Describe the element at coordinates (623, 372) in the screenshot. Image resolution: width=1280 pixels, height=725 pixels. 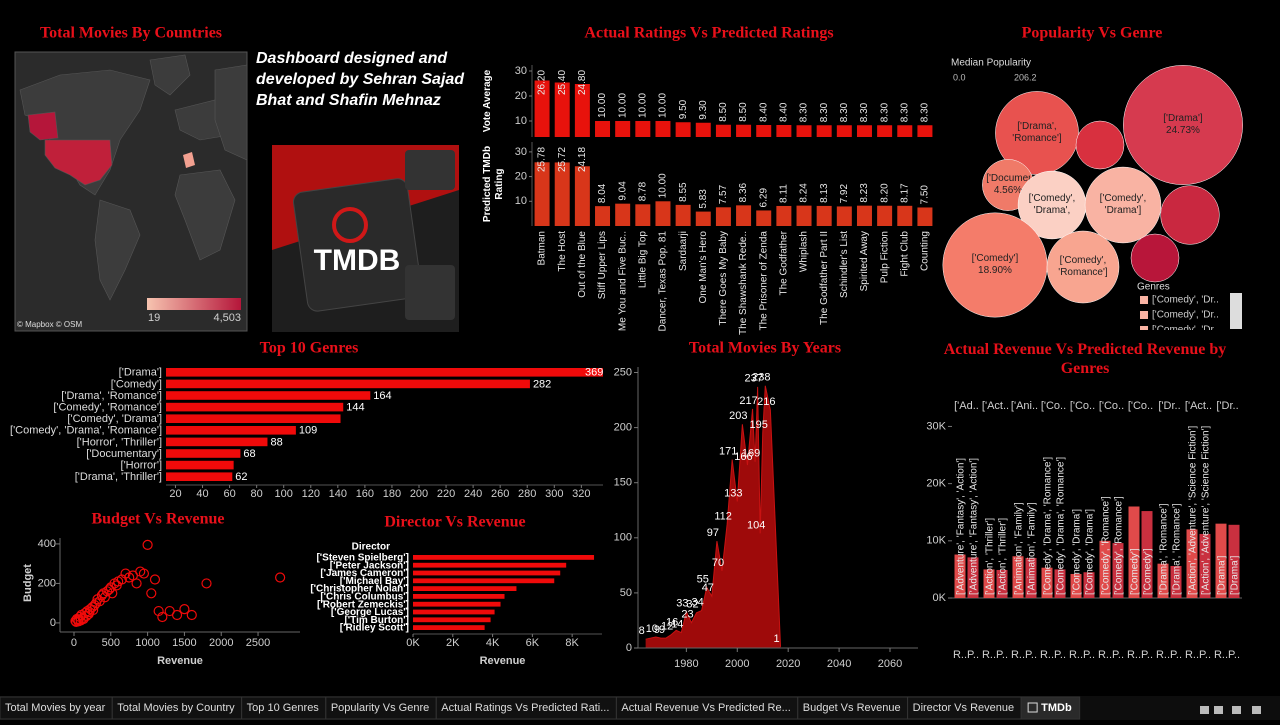
I see `y-tick-label: 250` at that location.